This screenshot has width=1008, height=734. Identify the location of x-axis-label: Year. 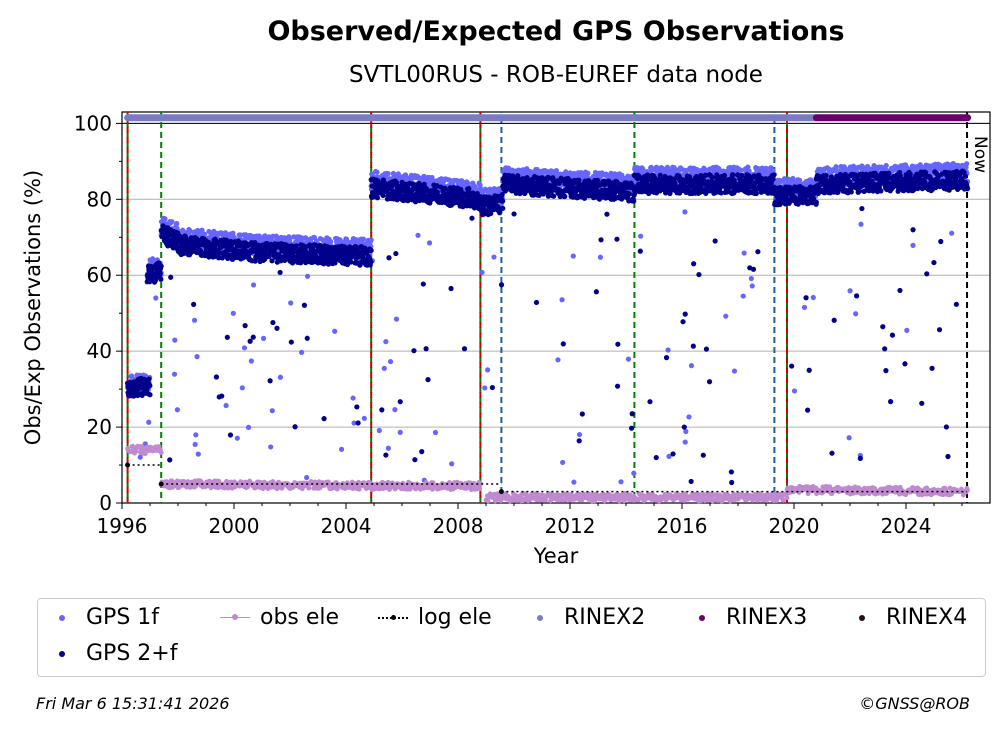
(556, 556).